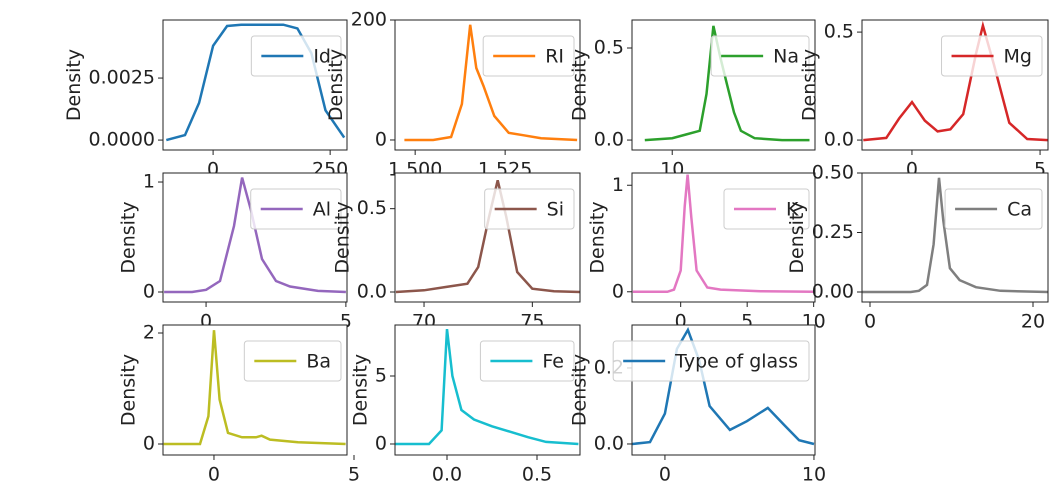 The height and width of the screenshot is (497, 1051). I want to click on legend-label: Type of glass, so click(736, 362).